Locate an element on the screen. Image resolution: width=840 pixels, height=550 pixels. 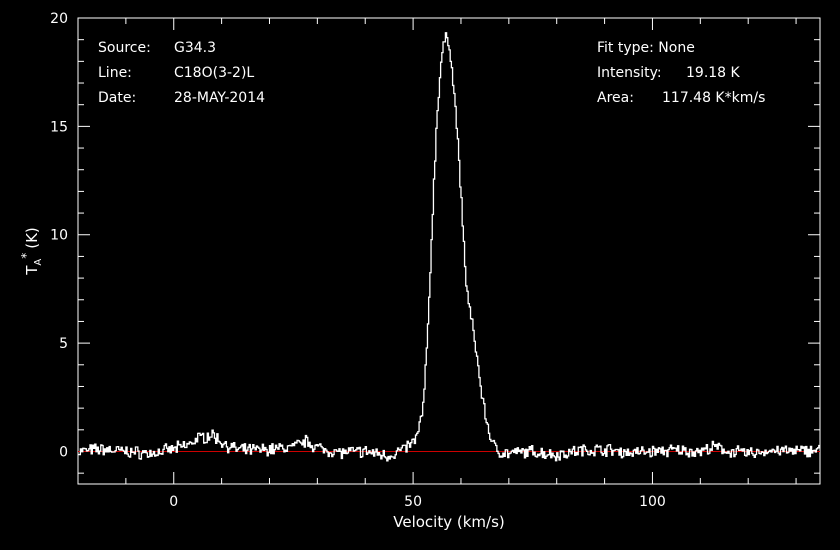
info-date-value: 28-MAY-2014 is located at coordinates (219, 98).